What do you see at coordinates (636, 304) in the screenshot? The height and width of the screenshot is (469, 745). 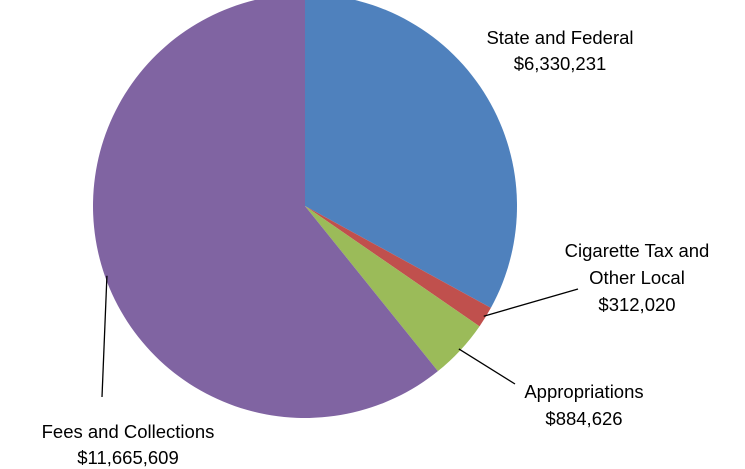 I see `slice-label-cigarette-tax-value: $312,020` at bounding box center [636, 304].